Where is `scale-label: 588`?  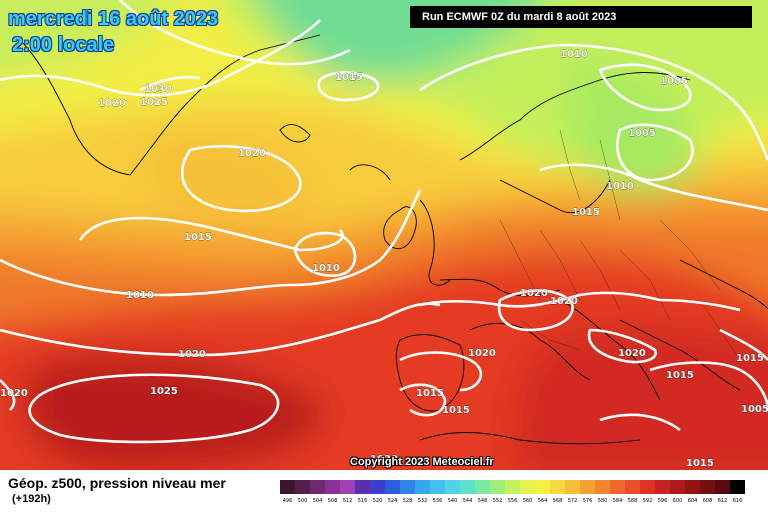 scale-label: 588 is located at coordinates (632, 501).